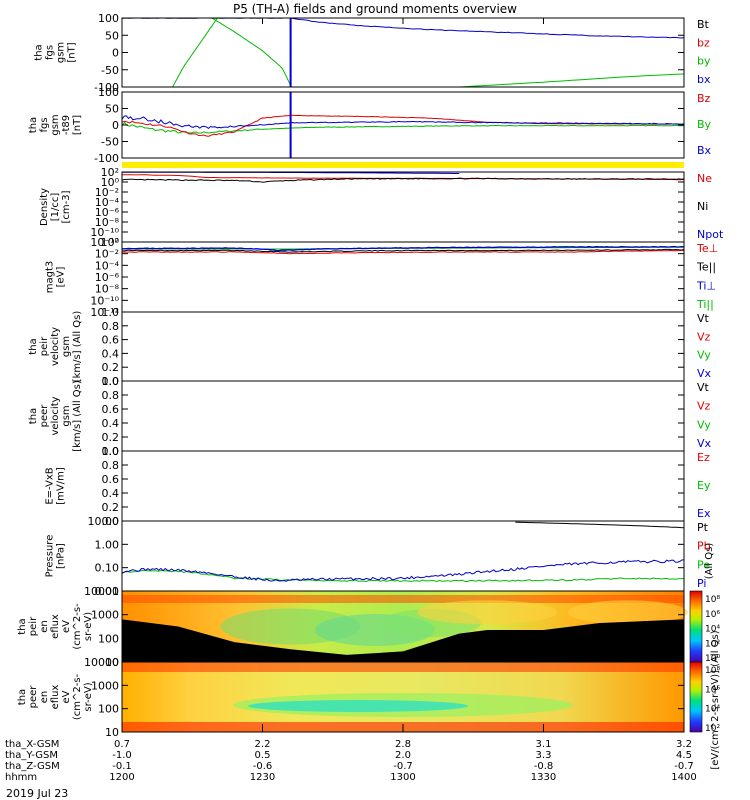  I want to click on ytick-label: 100, so click(108, 709).